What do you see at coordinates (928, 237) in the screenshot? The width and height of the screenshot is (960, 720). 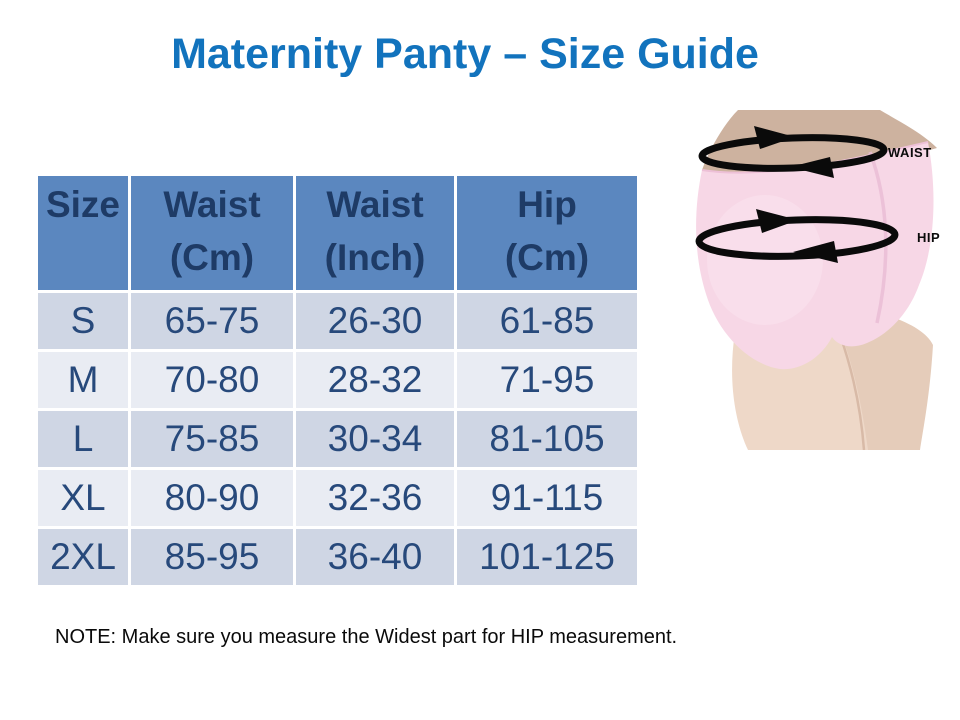 I see `hip-label: HIP` at bounding box center [928, 237].